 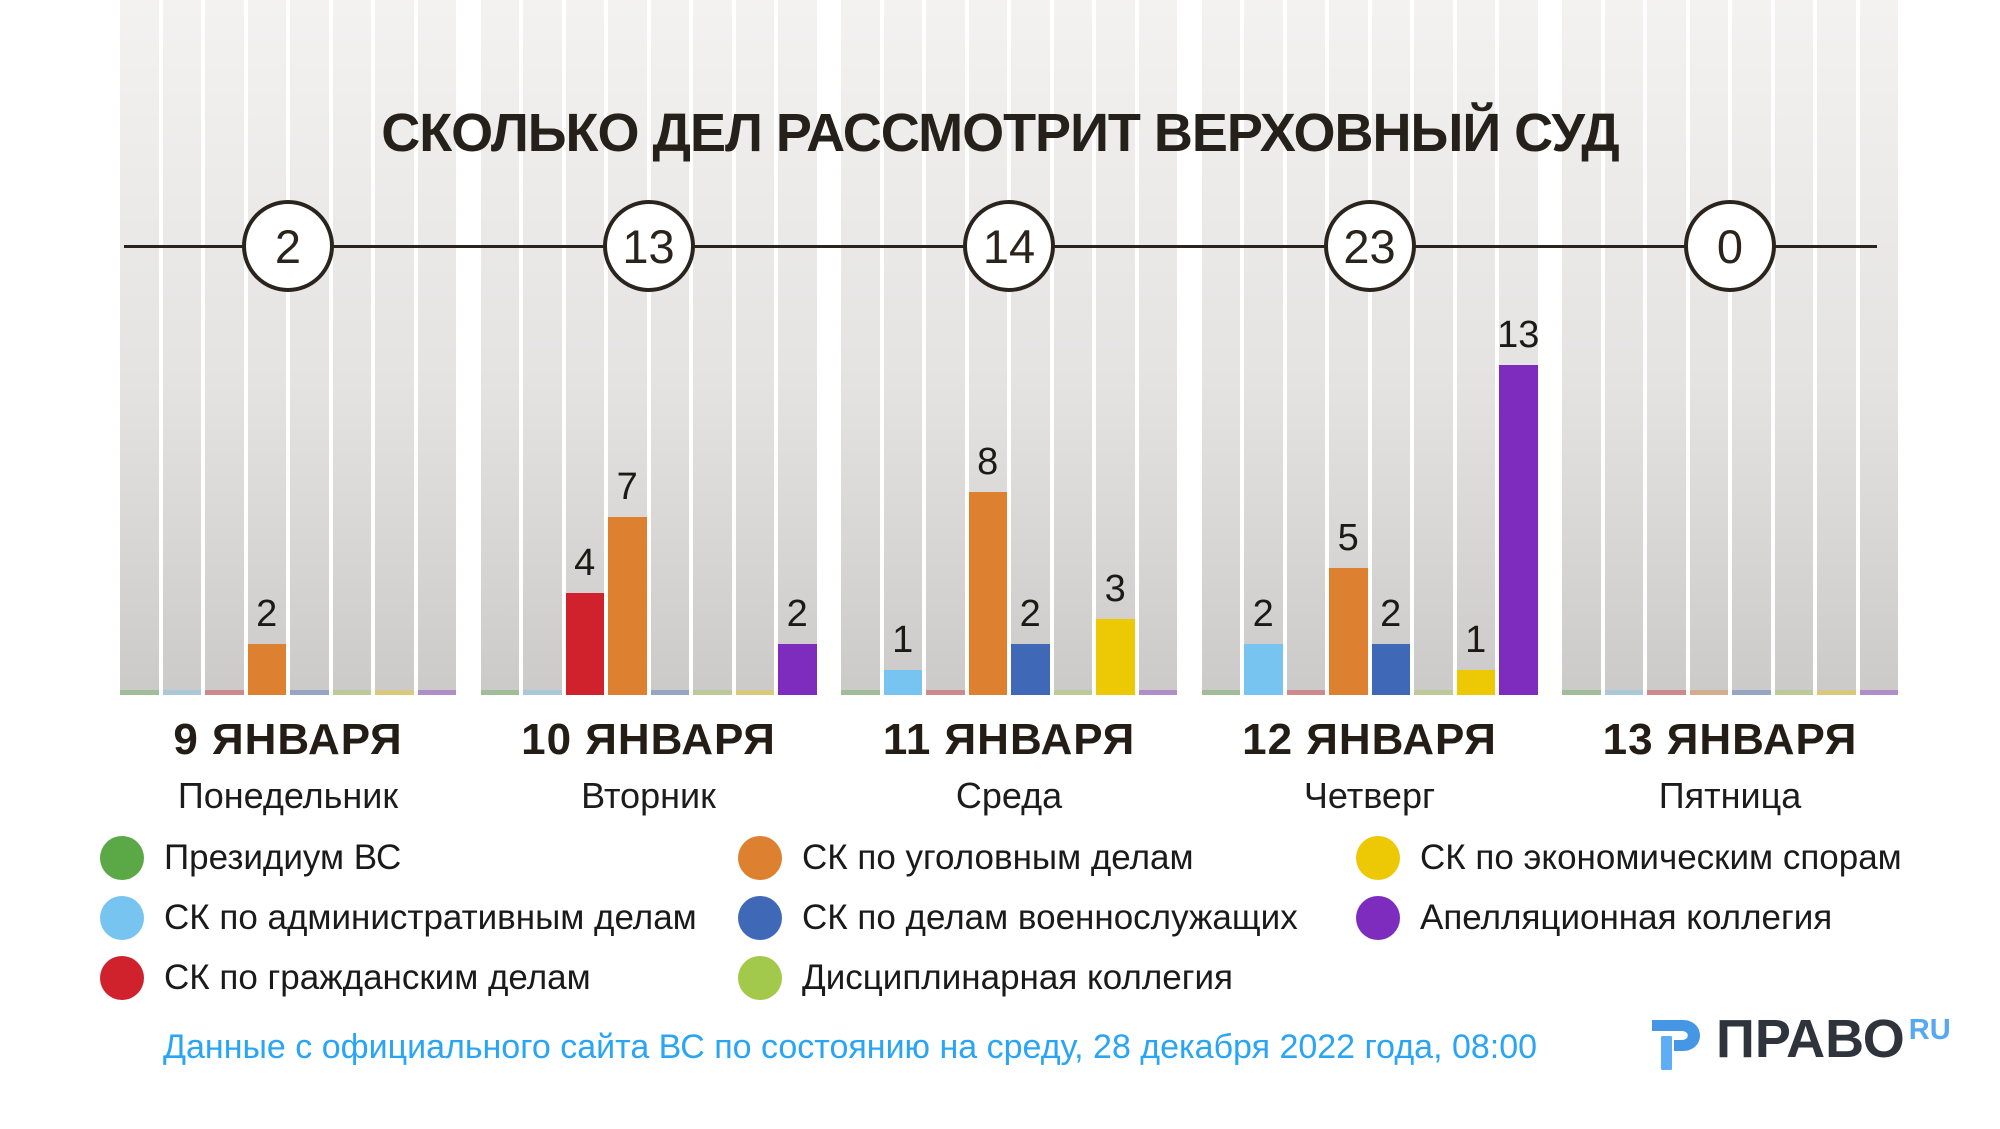 I want to click on day-columns: 2 5 2 1 13 23, so click(x=1370, y=347).